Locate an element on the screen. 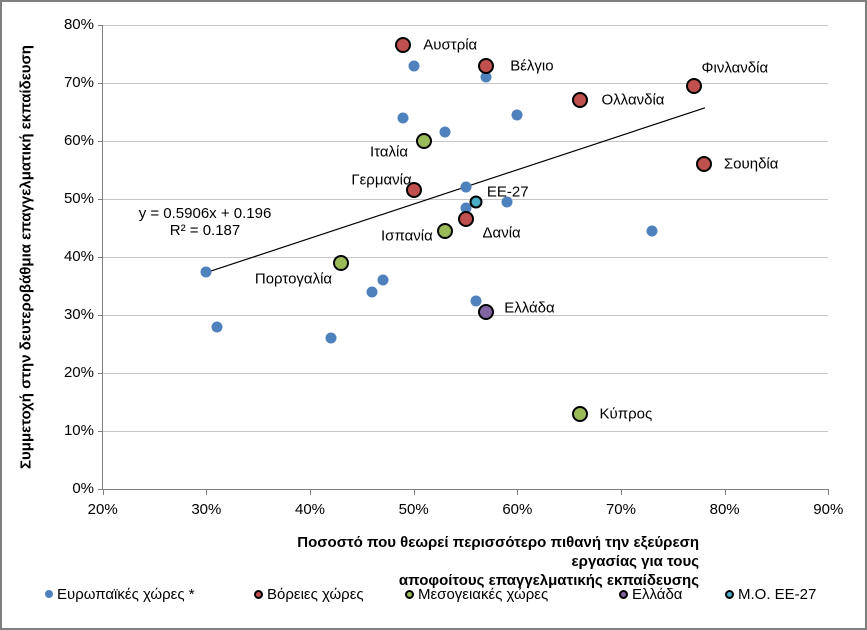  x-tick-label: 50% is located at coordinates (413, 509).